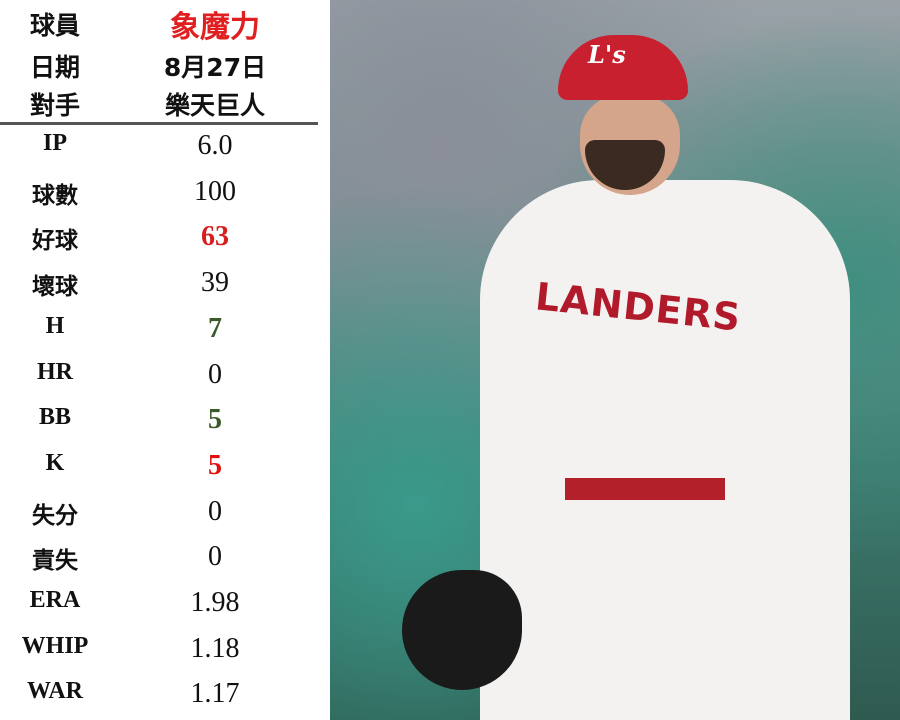 This screenshot has width=900, height=720. Describe the element at coordinates (462, 630) in the screenshot. I see `baseball-glove` at that location.